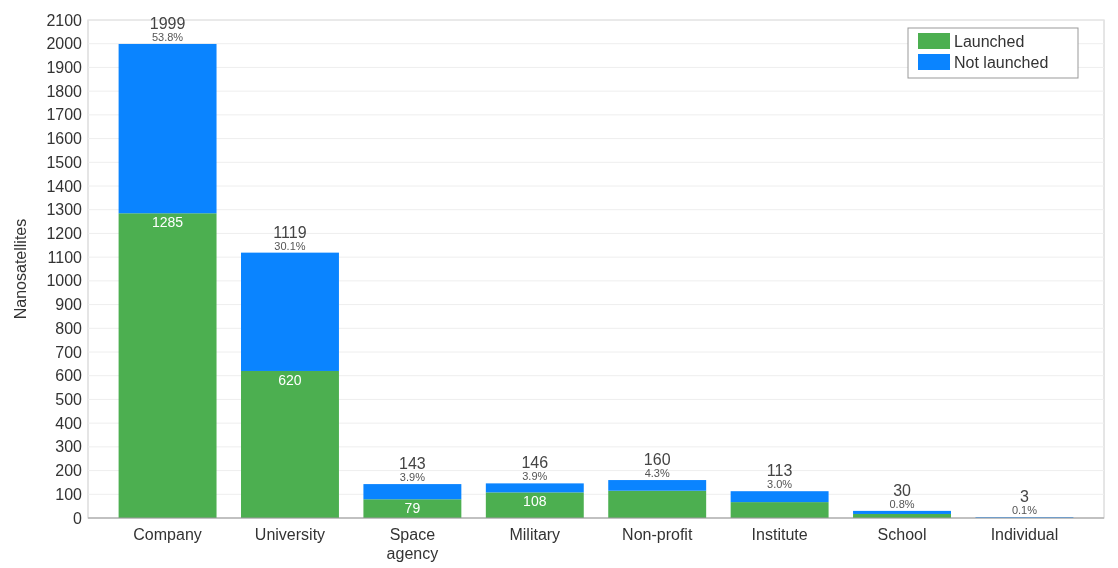 This screenshot has width=1118, height=568. What do you see at coordinates (1024, 510) in the screenshot?
I see `annotation: 0.1%` at bounding box center [1024, 510].